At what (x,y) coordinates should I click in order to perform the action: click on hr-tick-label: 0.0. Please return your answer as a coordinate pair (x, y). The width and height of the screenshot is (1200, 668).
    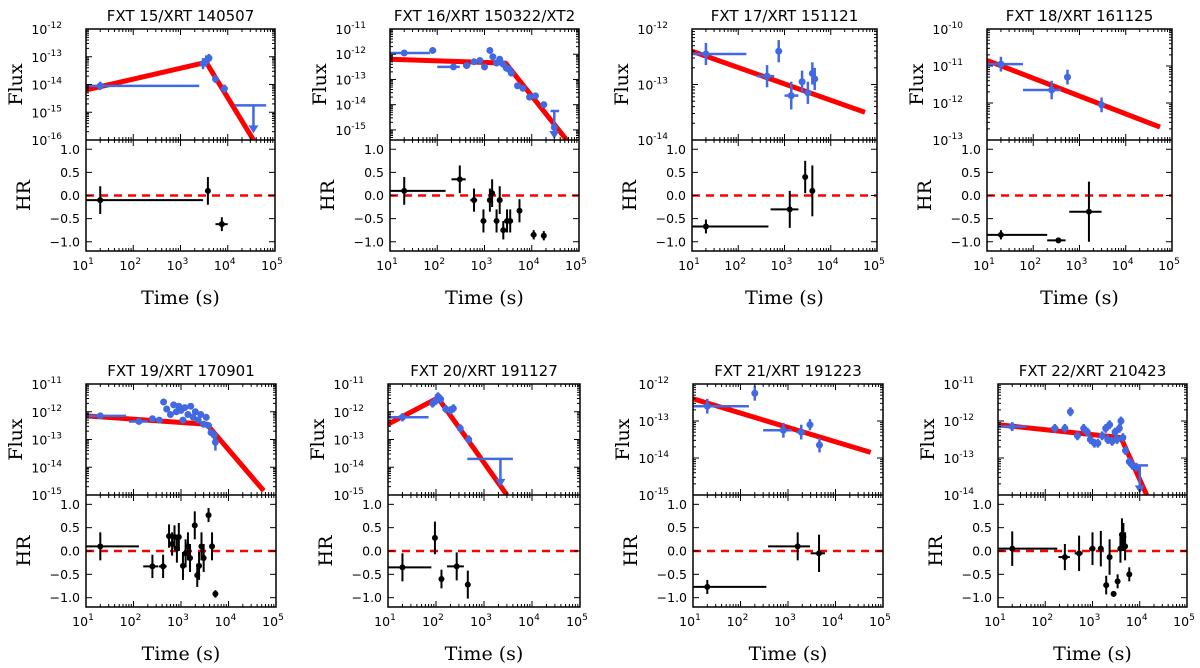
    Looking at the image, I should click on (676, 195).